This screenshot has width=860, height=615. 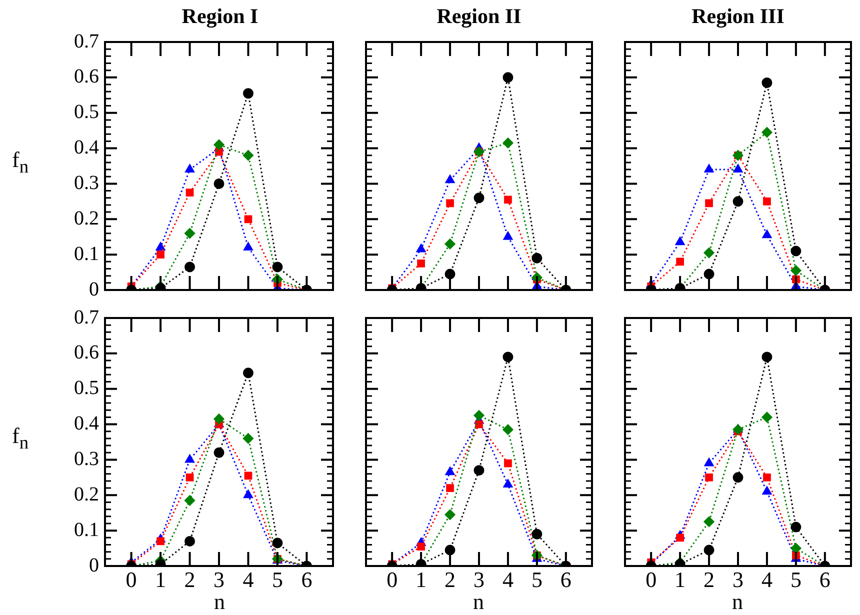 I want to click on y-tick-label: 0, so click(x=94, y=289).